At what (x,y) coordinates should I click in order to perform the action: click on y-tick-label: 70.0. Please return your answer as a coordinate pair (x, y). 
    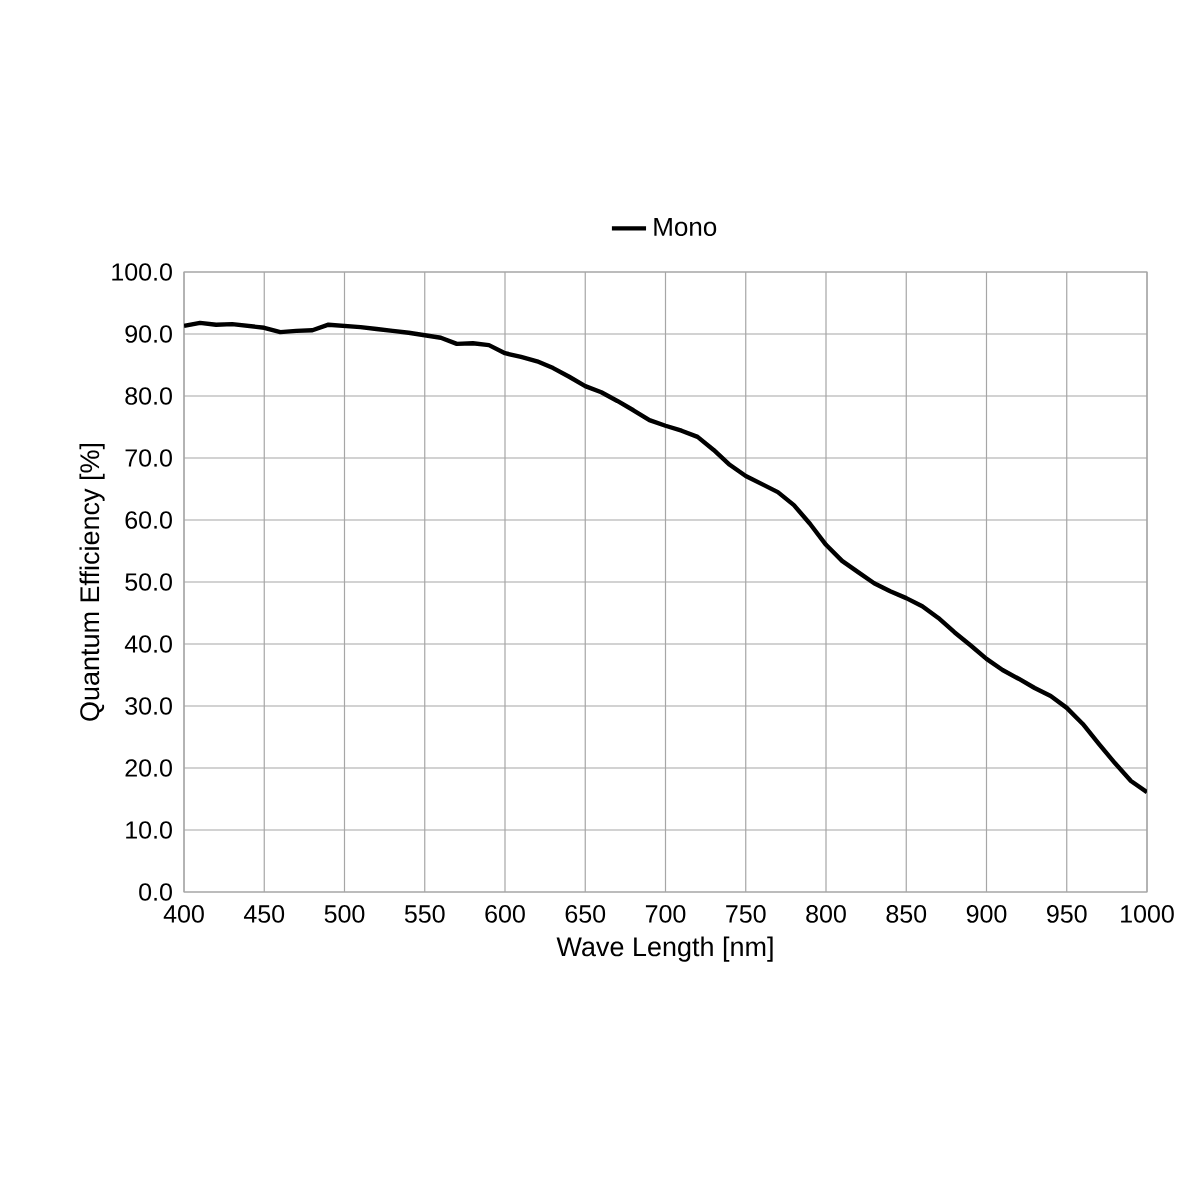
    Looking at the image, I should click on (148, 458).